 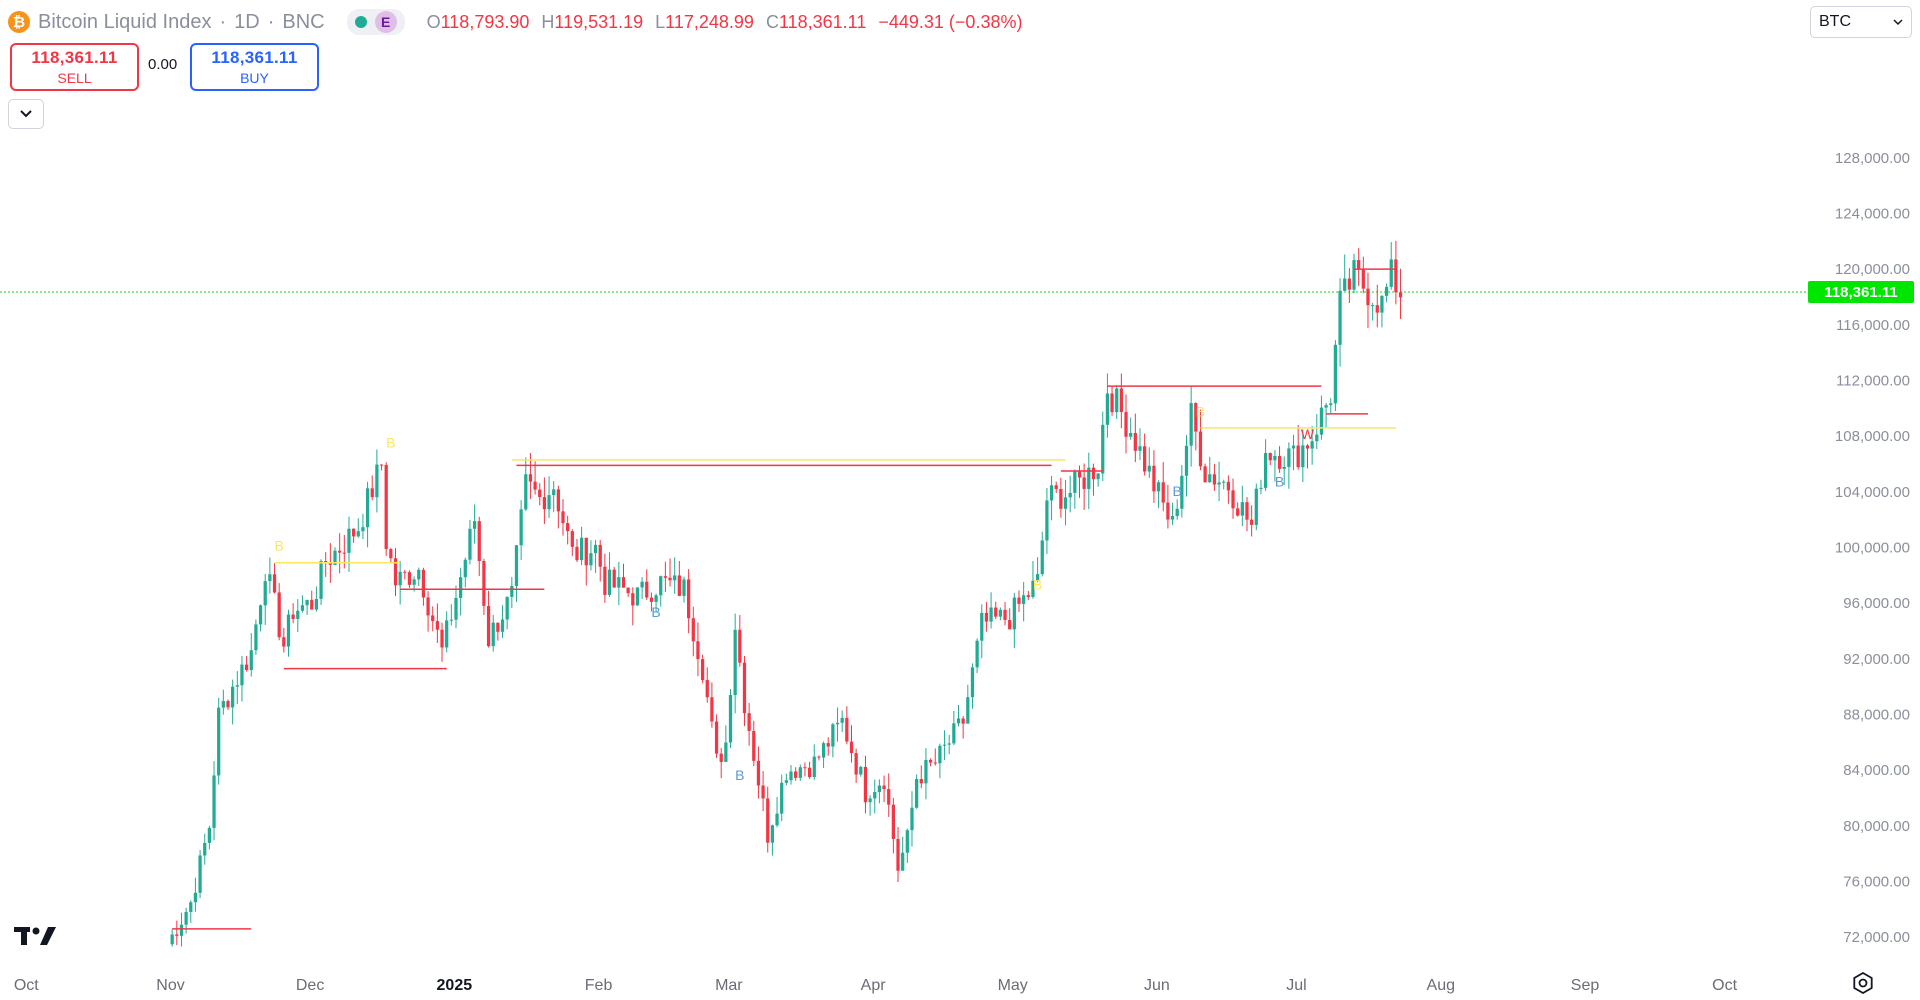 What do you see at coordinates (310, 985) in the screenshot?
I see `x-tick-label: Dec` at bounding box center [310, 985].